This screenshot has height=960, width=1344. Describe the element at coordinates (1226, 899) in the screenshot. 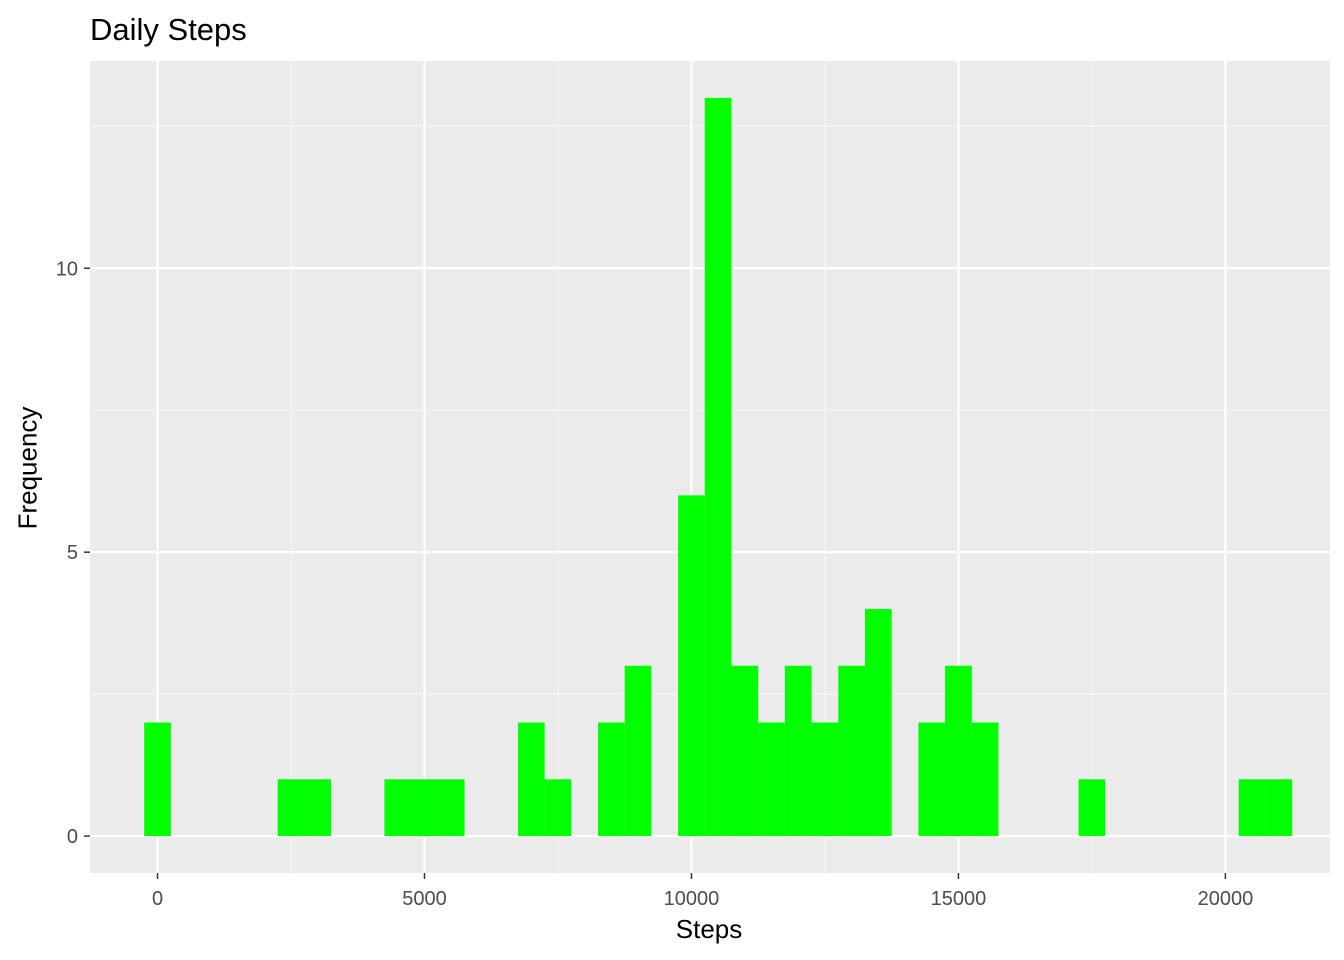

I see `x-tick-label: 20000` at that location.